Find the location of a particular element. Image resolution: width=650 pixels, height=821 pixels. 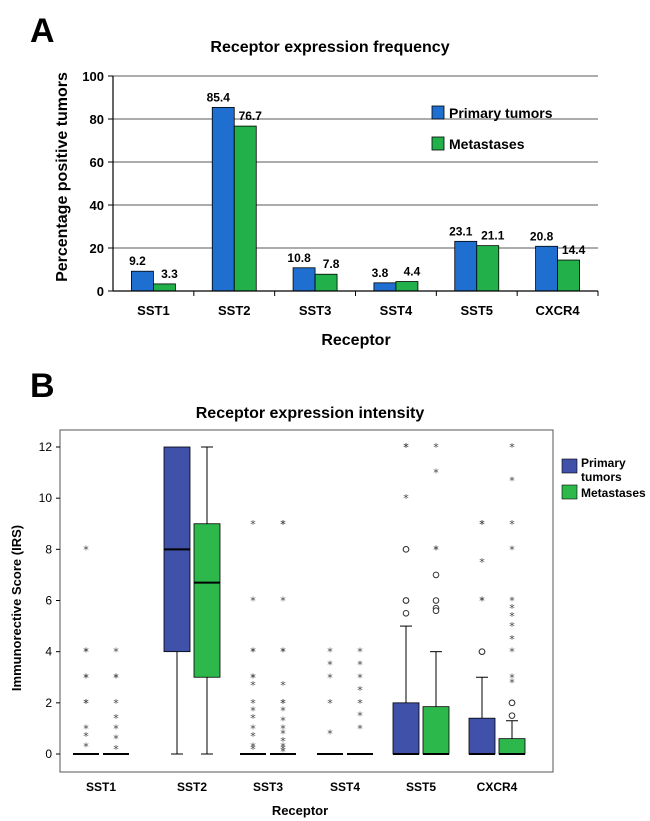

chart-a-xtick-label: SST3 is located at coordinates (315, 310).